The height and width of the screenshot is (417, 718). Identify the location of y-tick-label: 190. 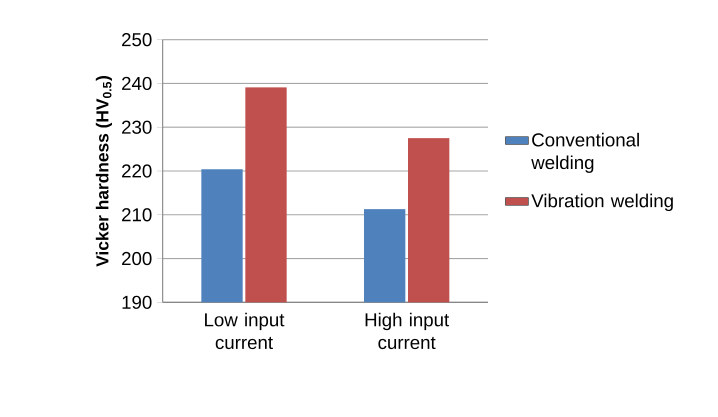
(137, 302).